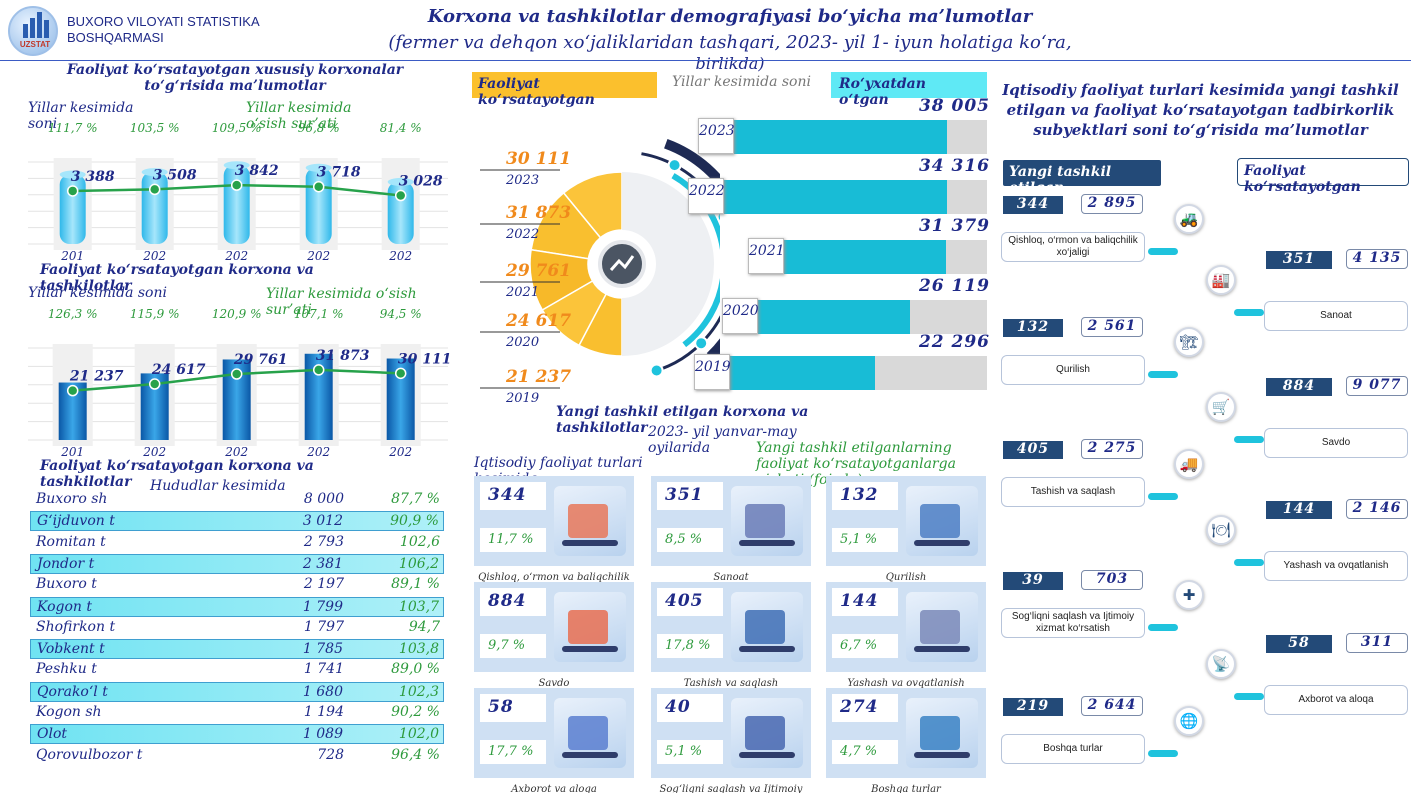  I want to click on uzstat-logo: UZSTAT, so click(33, 31).